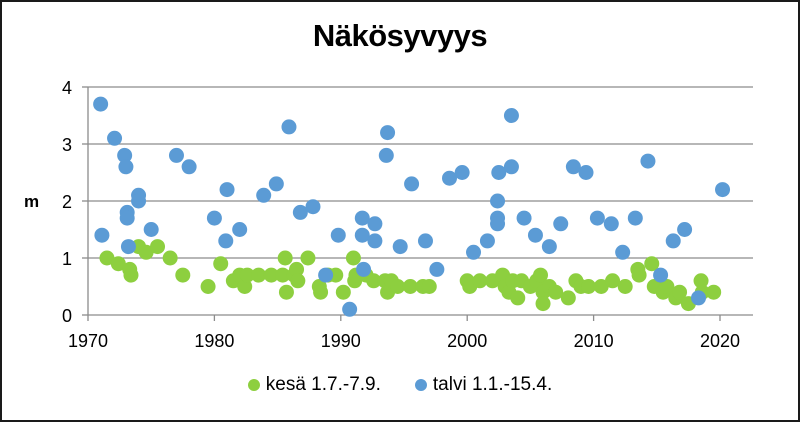 The width and height of the screenshot is (800, 422). I want to click on y-tick-label: 4, so click(67, 88).